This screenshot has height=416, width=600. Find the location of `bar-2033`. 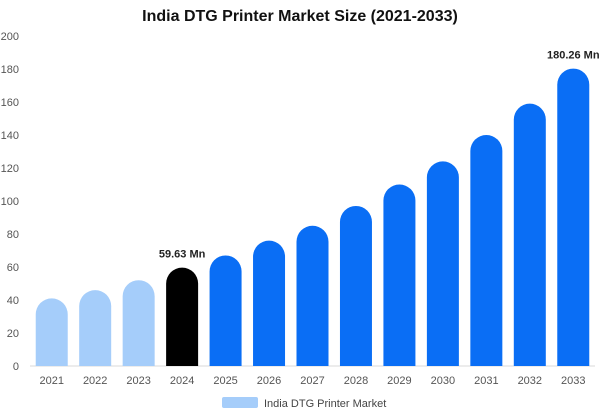

bar-2033 is located at coordinates (573, 217).